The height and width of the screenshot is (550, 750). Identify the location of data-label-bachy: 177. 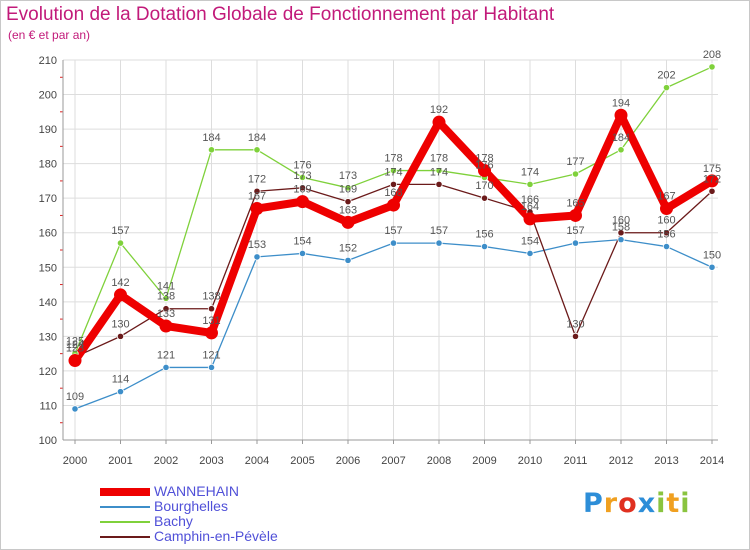
(575, 162).